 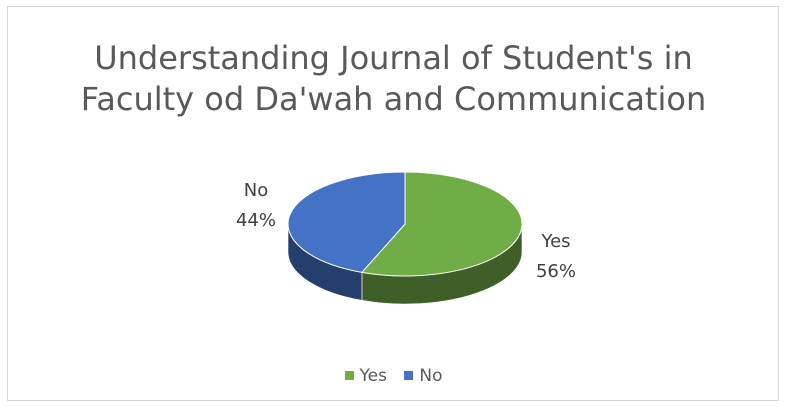 I want to click on data-label-no-category: No, so click(x=256, y=190).